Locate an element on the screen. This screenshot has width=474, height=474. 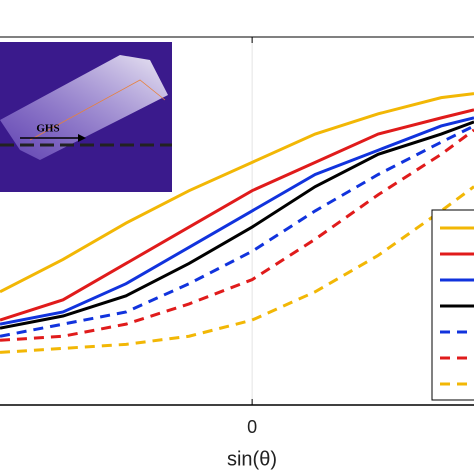
inset-ray is located at coordinates (97, 110).